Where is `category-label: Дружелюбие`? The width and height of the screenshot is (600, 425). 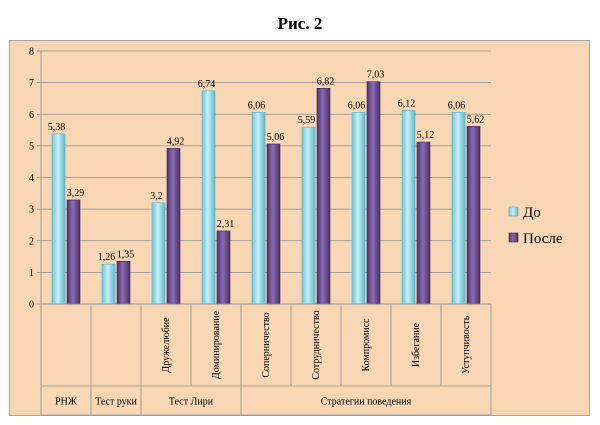
category-label: Дружелюбие is located at coordinates (166, 345).